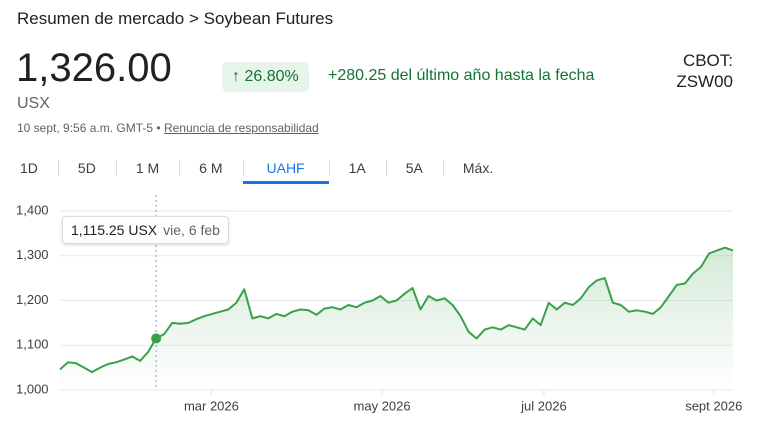  Describe the element at coordinates (382, 405) in the screenshot. I see `x-tick-label: may 2026` at that location.